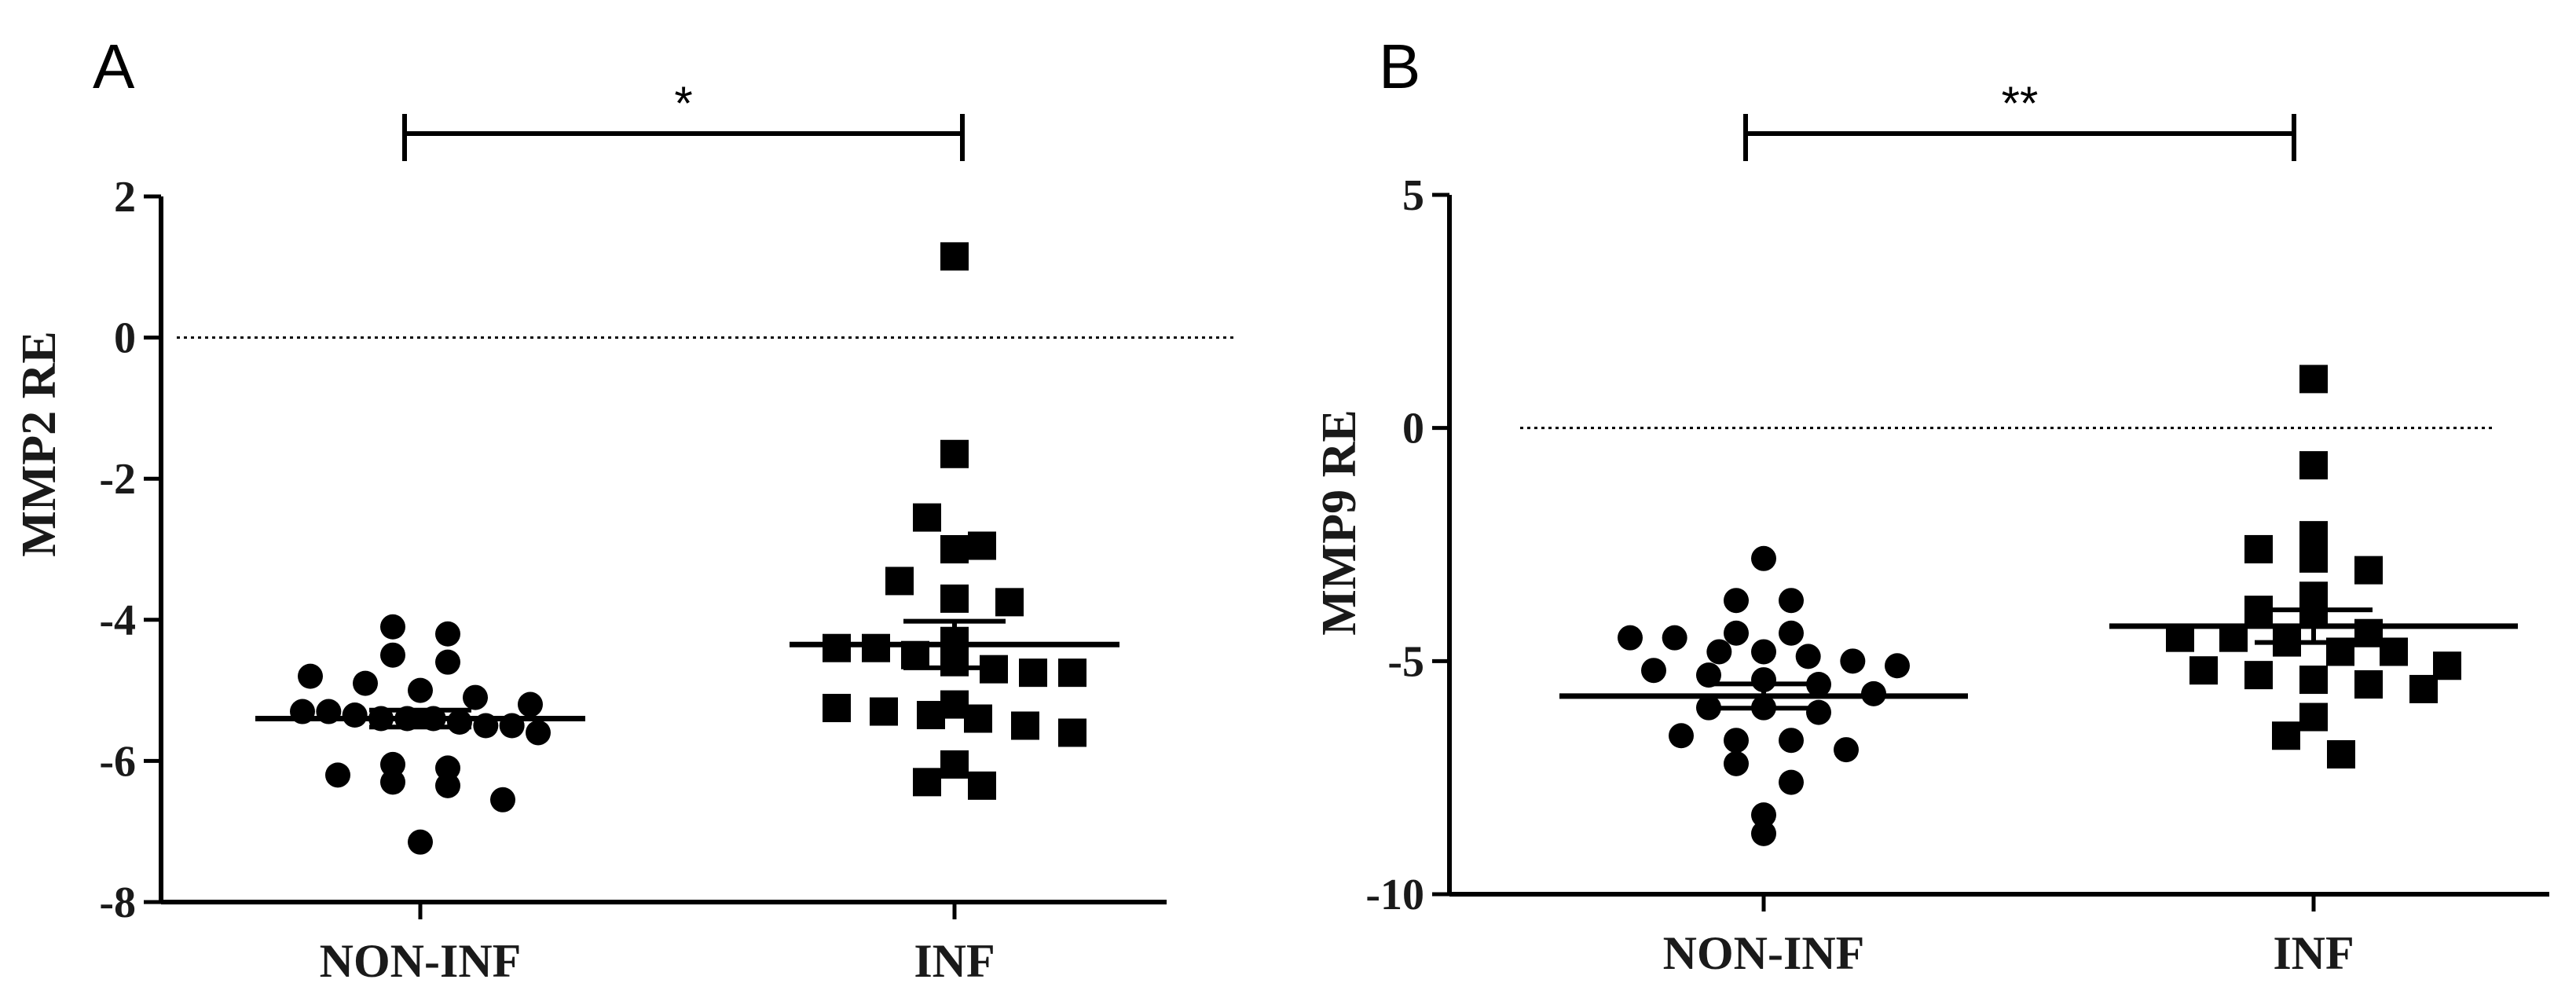 This screenshot has height=994, width=2576. Describe the element at coordinates (1394, 895) in the screenshot. I see `panel-b-y-tick-label: -10` at that location.